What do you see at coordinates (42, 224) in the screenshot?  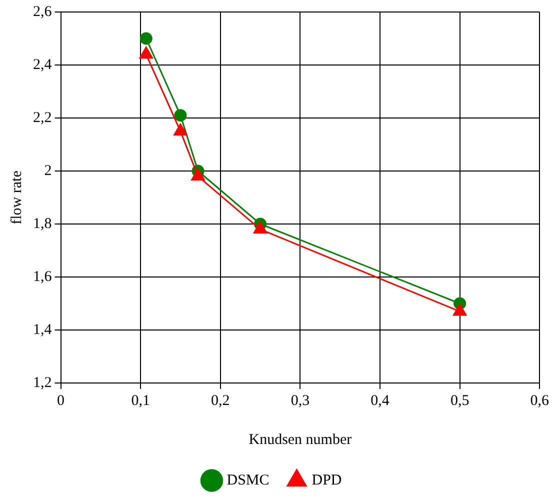 I see `y-tick-label: 1,8` at bounding box center [42, 224].